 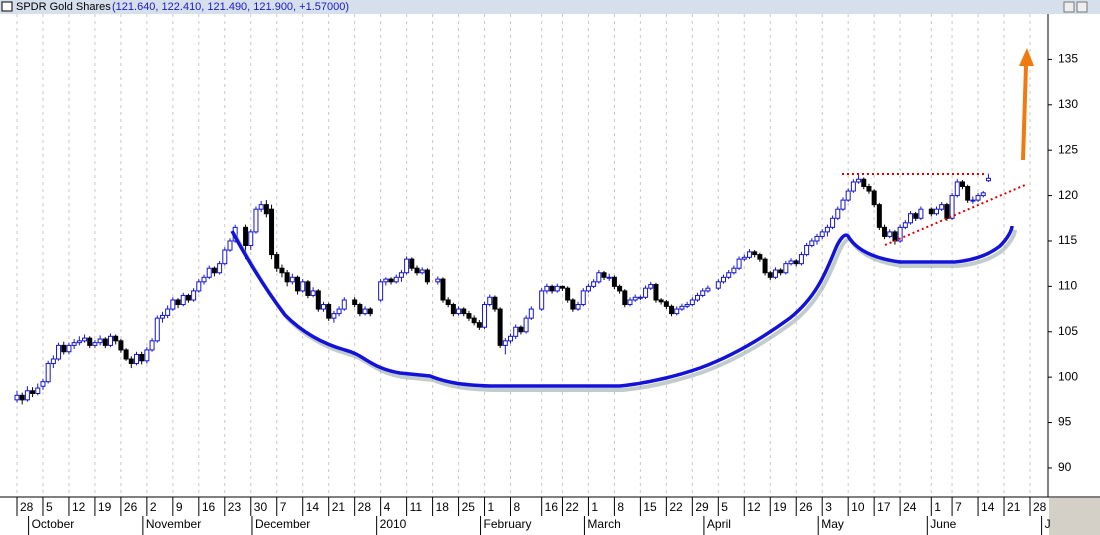 I want to click on y-tick-label: 120, so click(x=1068, y=195).